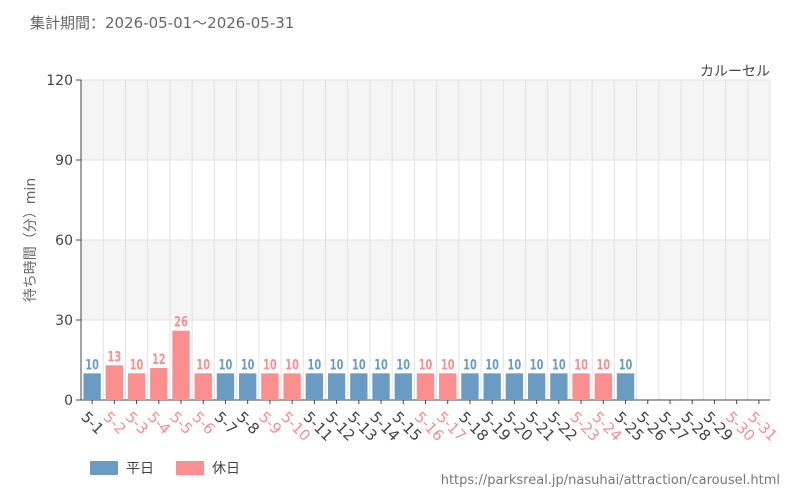 The width and height of the screenshot is (800, 500). Describe the element at coordinates (59, 81) in the screenshot. I see `y-tick-label: 120` at that location.